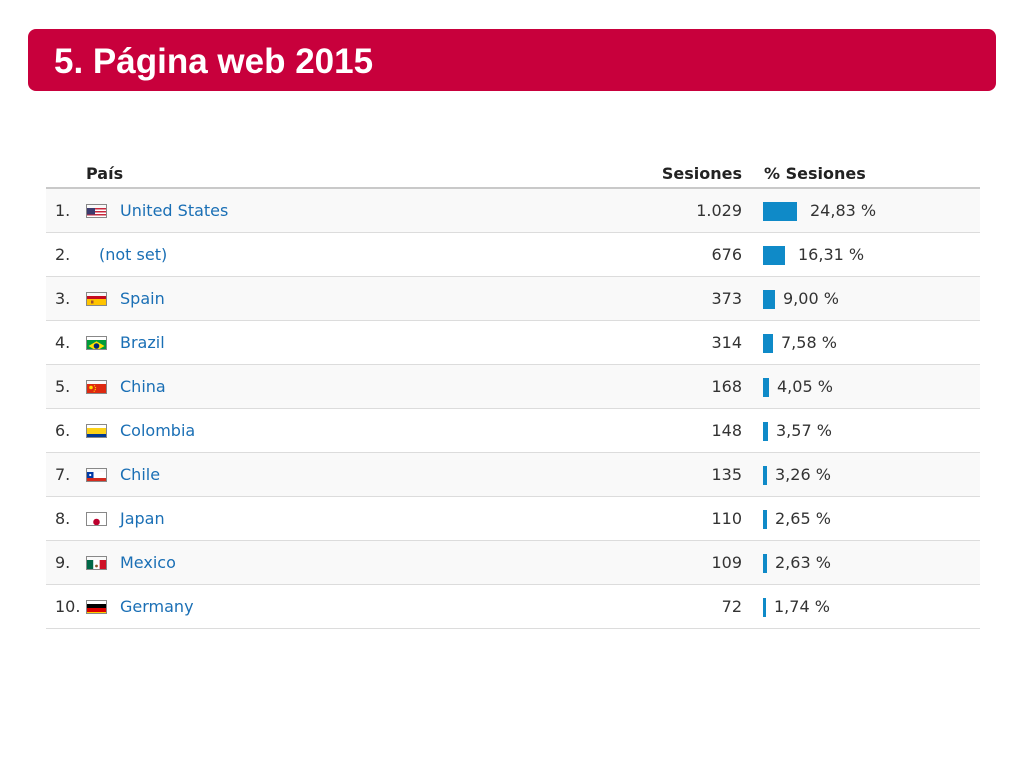 This screenshot has height=768, width=1024. Describe the element at coordinates (513, 387) in the screenshot. I see `table-row: 5. China 168 4,05 %` at that location.